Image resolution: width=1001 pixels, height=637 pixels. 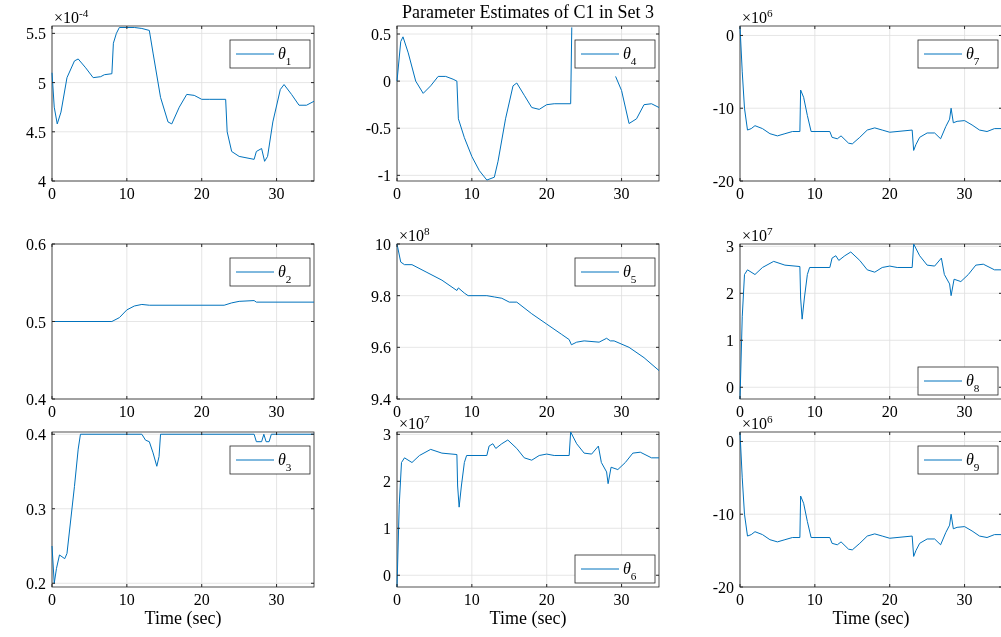 I want to click on y-tick-label: 5, so click(x=42, y=83).